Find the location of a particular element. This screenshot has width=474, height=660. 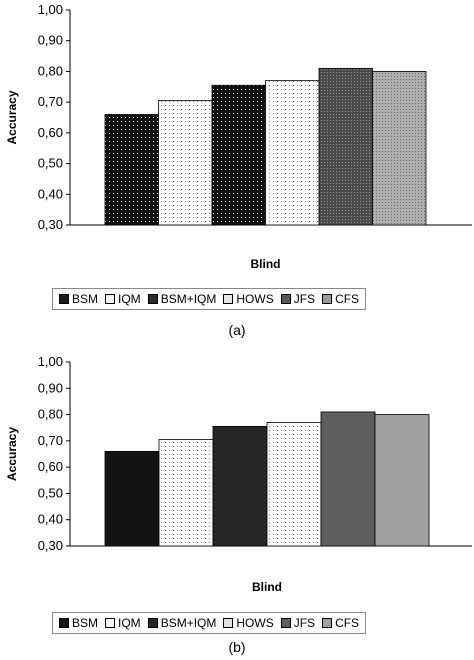

chart-a-legend: BSM IQM BSM+IQM HOWS JFS CFS is located at coordinates (209, 299).